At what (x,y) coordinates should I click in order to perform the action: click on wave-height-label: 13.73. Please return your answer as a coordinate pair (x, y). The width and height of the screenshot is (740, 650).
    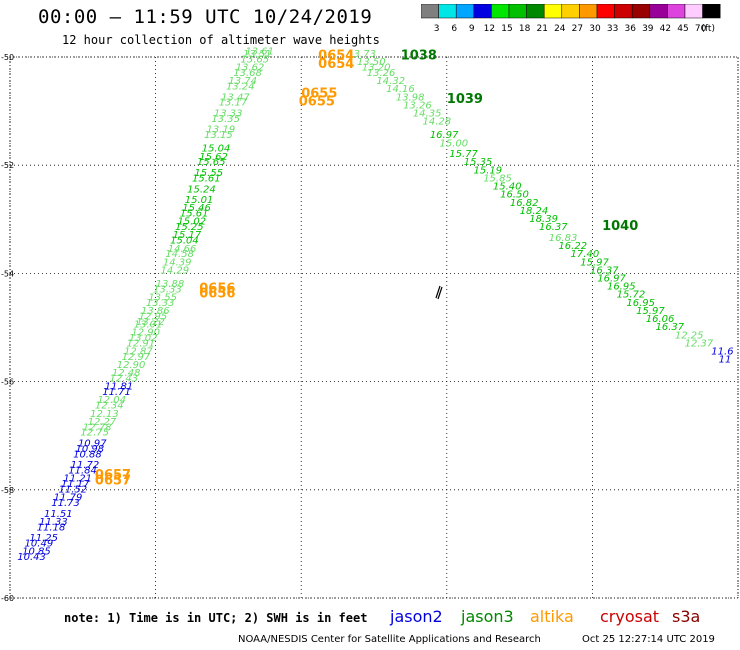
    Looking at the image, I should click on (361, 54).